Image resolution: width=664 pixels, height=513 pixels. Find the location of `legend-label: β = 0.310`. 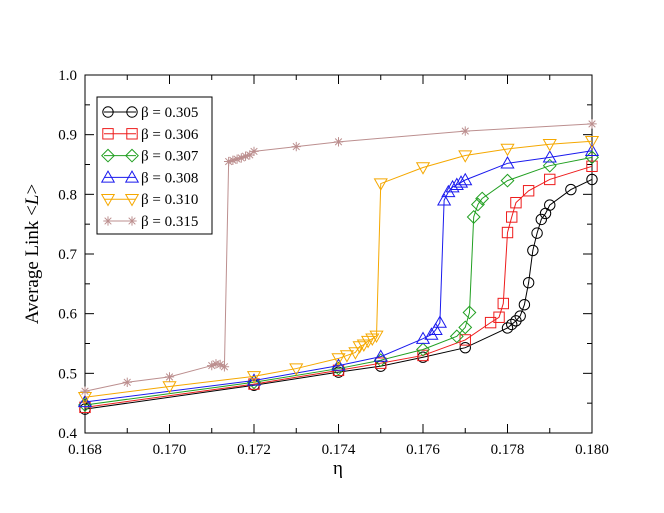

legend-label: β = 0.310 is located at coordinates (169, 200).